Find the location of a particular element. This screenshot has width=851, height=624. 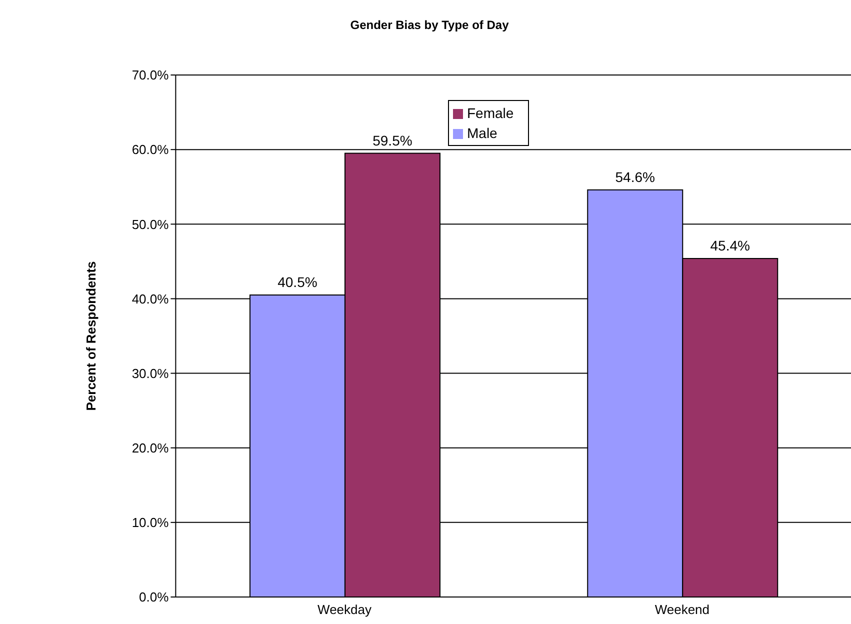

x-tick-label: Weekend is located at coordinates (682, 610).